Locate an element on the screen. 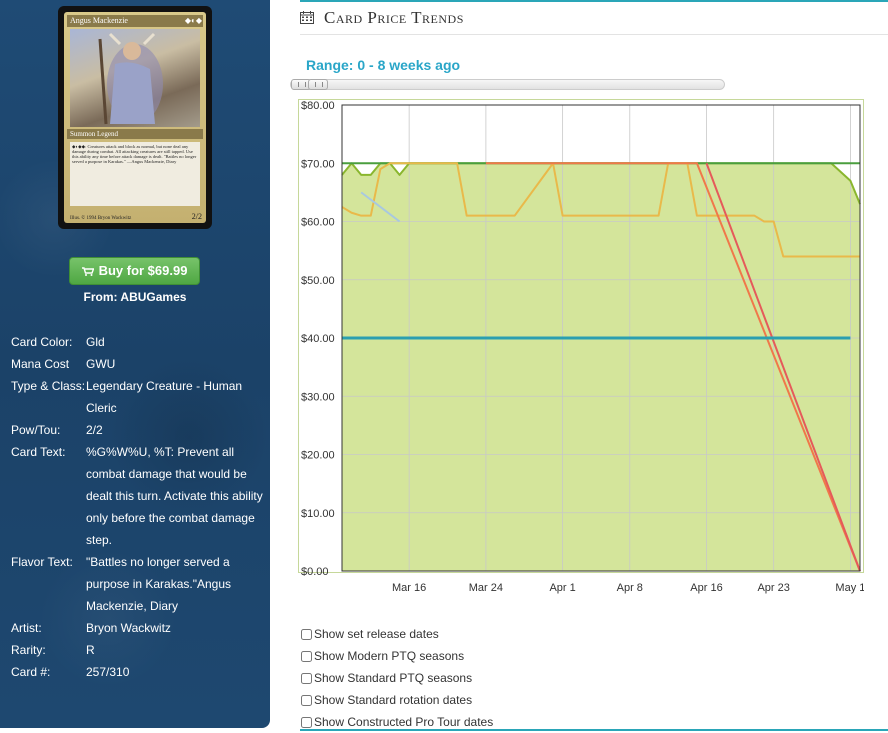 The width and height of the screenshot is (888, 733). info-label: Mana Cost is located at coordinates (40, 364).